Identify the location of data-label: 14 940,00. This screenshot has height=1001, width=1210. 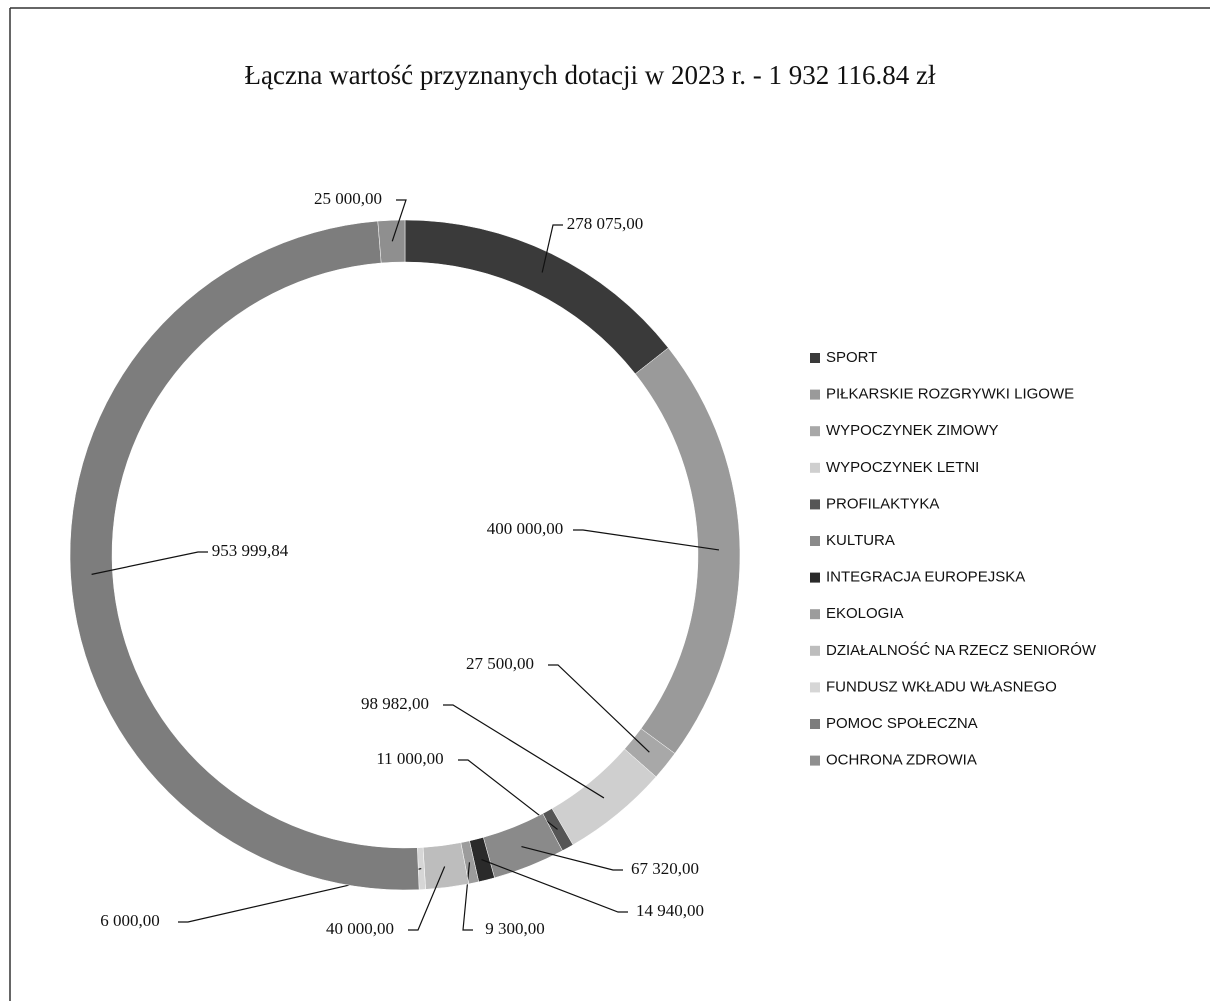
(670, 910).